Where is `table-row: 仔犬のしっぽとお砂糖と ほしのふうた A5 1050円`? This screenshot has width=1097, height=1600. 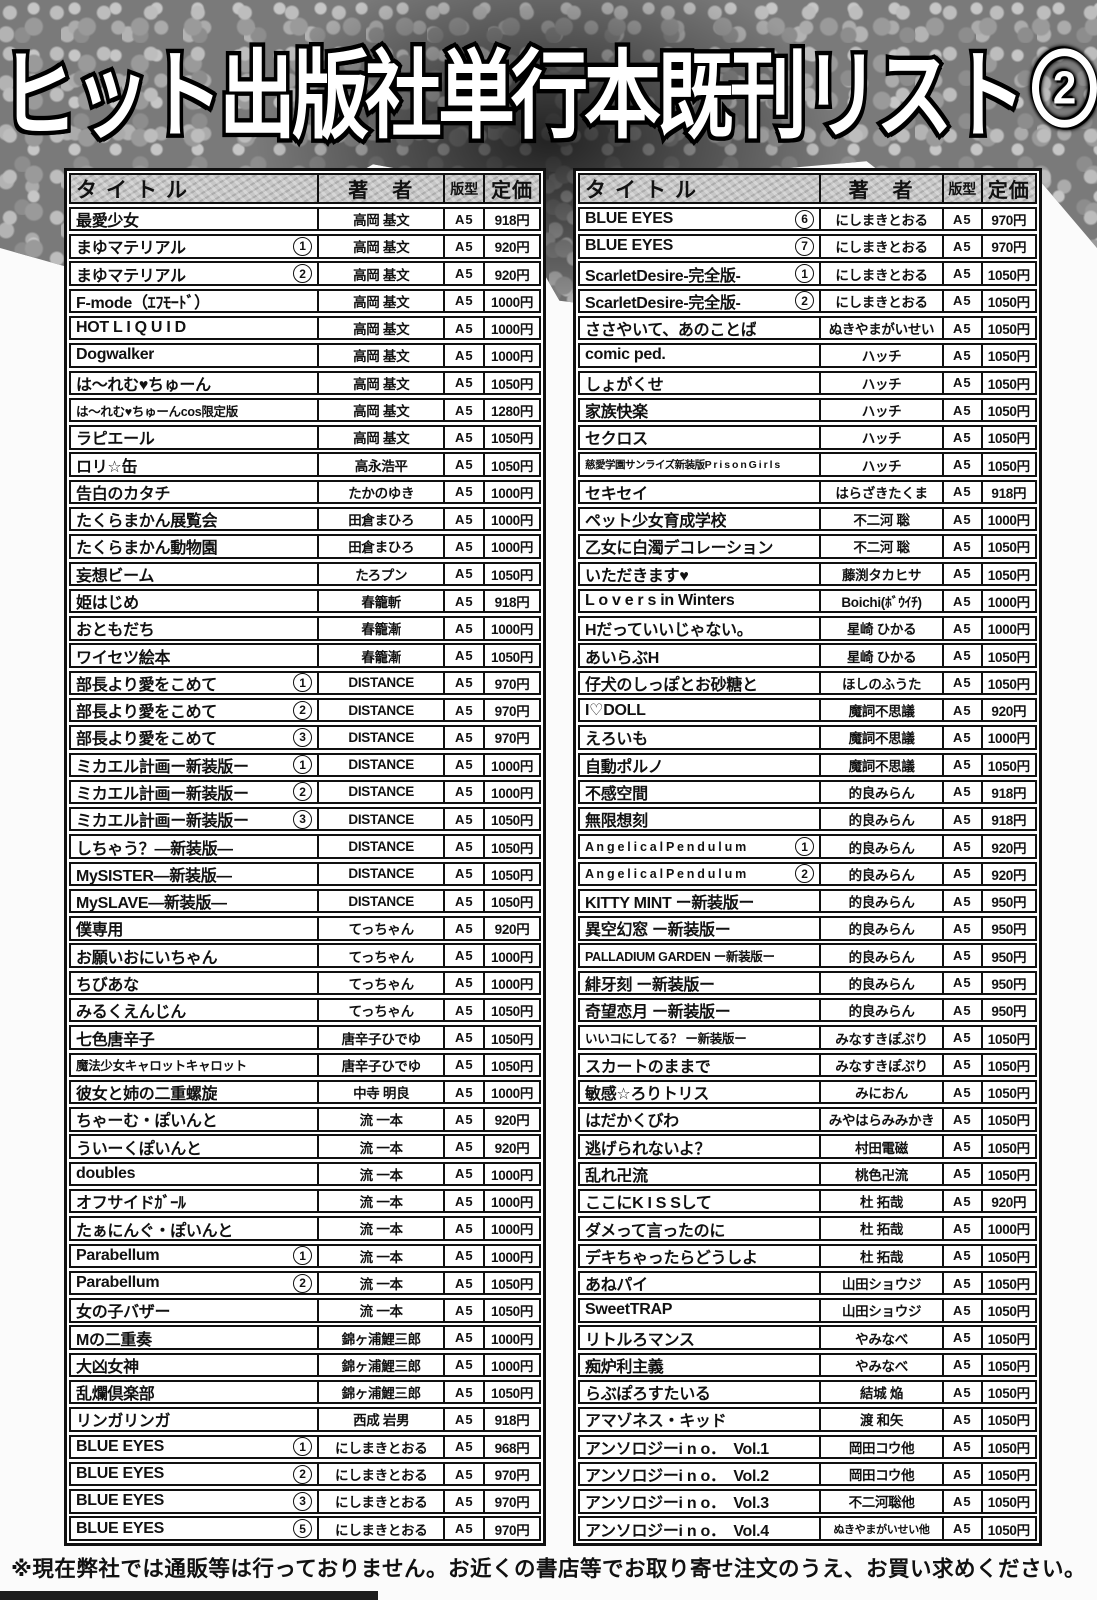 table-row: 仔犬のしっぽとお砂糖と ほしのふうた A5 1050円 is located at coordinates (807, 683).